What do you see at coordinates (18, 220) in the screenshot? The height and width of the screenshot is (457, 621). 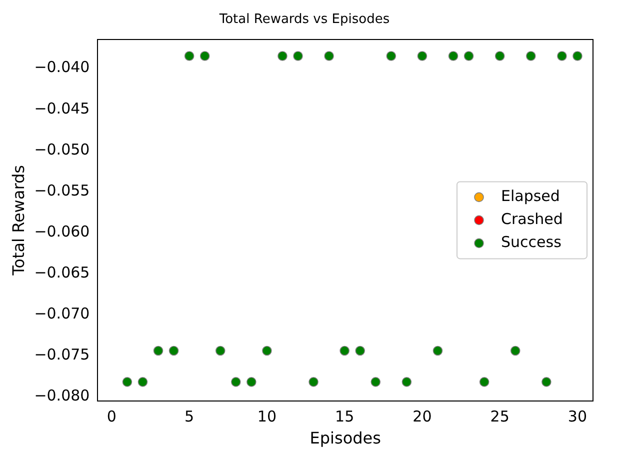 I see `y-axis-title: Total Rewards` at bounding box center [18, 220].